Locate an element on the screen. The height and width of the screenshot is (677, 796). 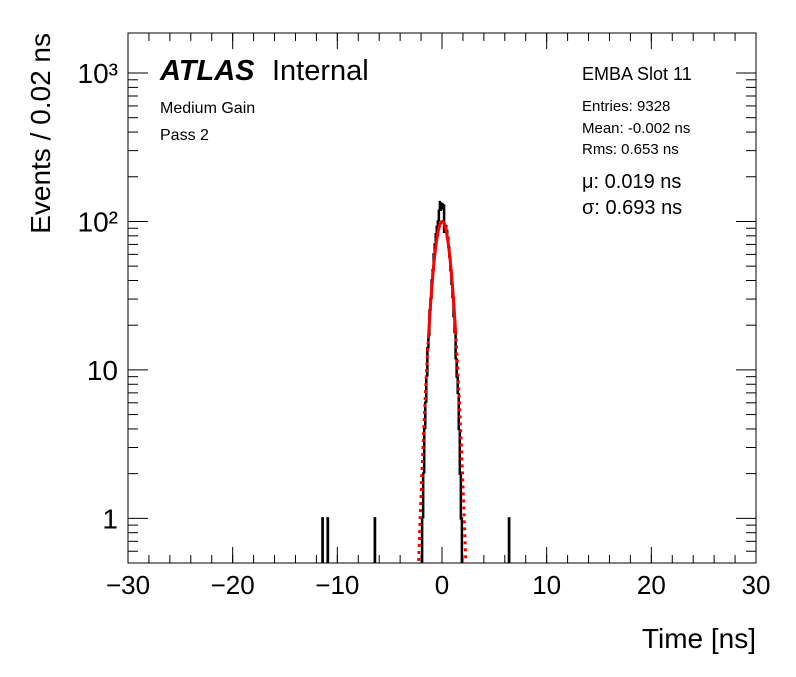
fit-label: μ: 0.019 ns is located at coordinates (631, 182).